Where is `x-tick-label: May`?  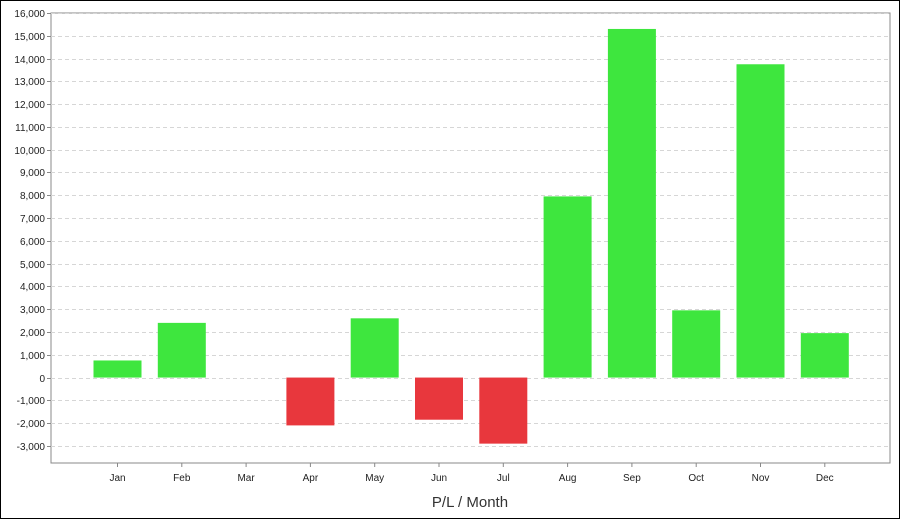 x-tick-label: May is located at coordinates (374, 478).